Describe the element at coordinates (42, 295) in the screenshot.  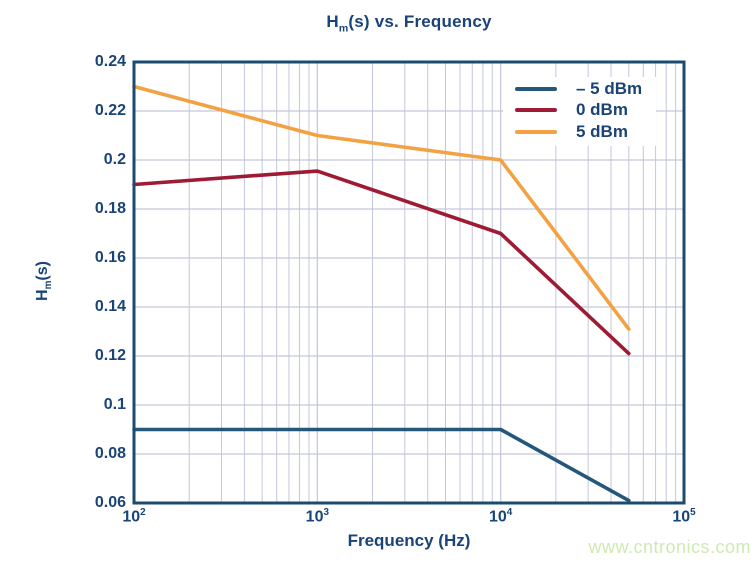
I see `y-axis-label-prefix: H` at that location.